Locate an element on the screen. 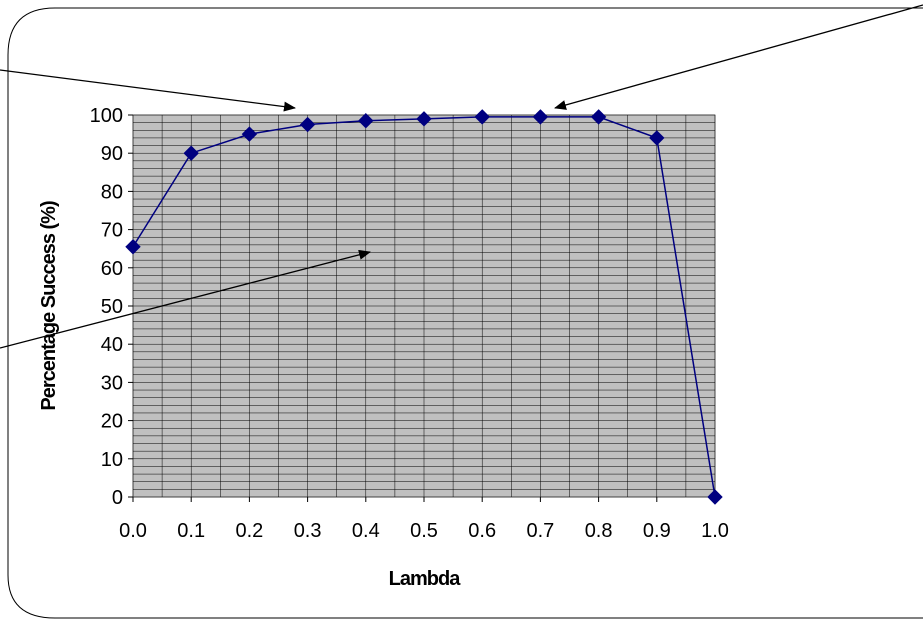 The image size is (923, 621). y-tick-label: 0 is located at coordinates (117, 498).